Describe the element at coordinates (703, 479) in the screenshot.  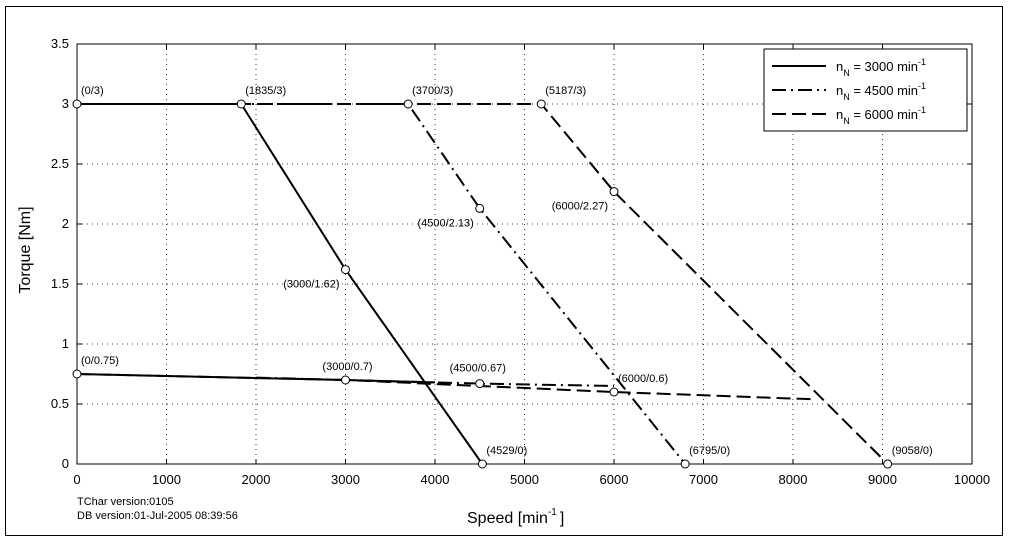
I see `x-tick-label: 7000` at that location.